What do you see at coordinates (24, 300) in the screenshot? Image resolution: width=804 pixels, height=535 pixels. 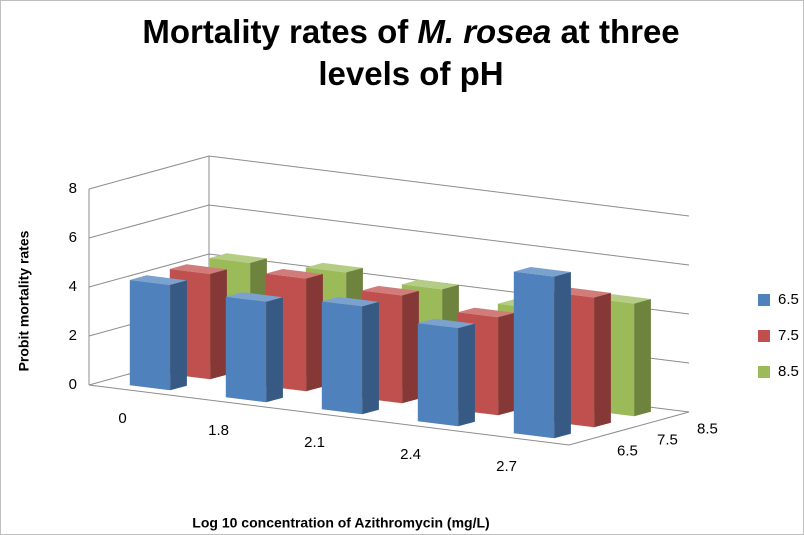 I see `y-axis-label: Probit mortality rates` at bounding box center [24, 300].